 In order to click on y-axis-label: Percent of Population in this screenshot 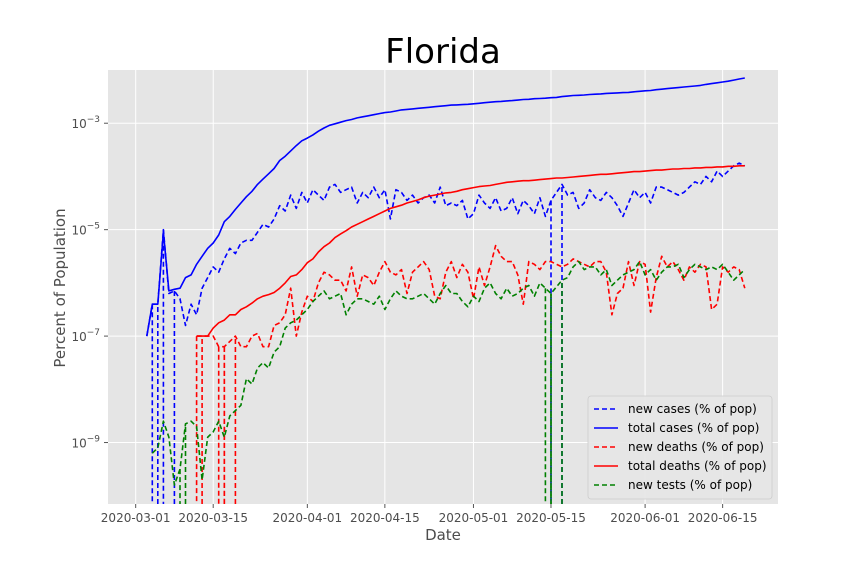, I will do `click(60, 287)`.